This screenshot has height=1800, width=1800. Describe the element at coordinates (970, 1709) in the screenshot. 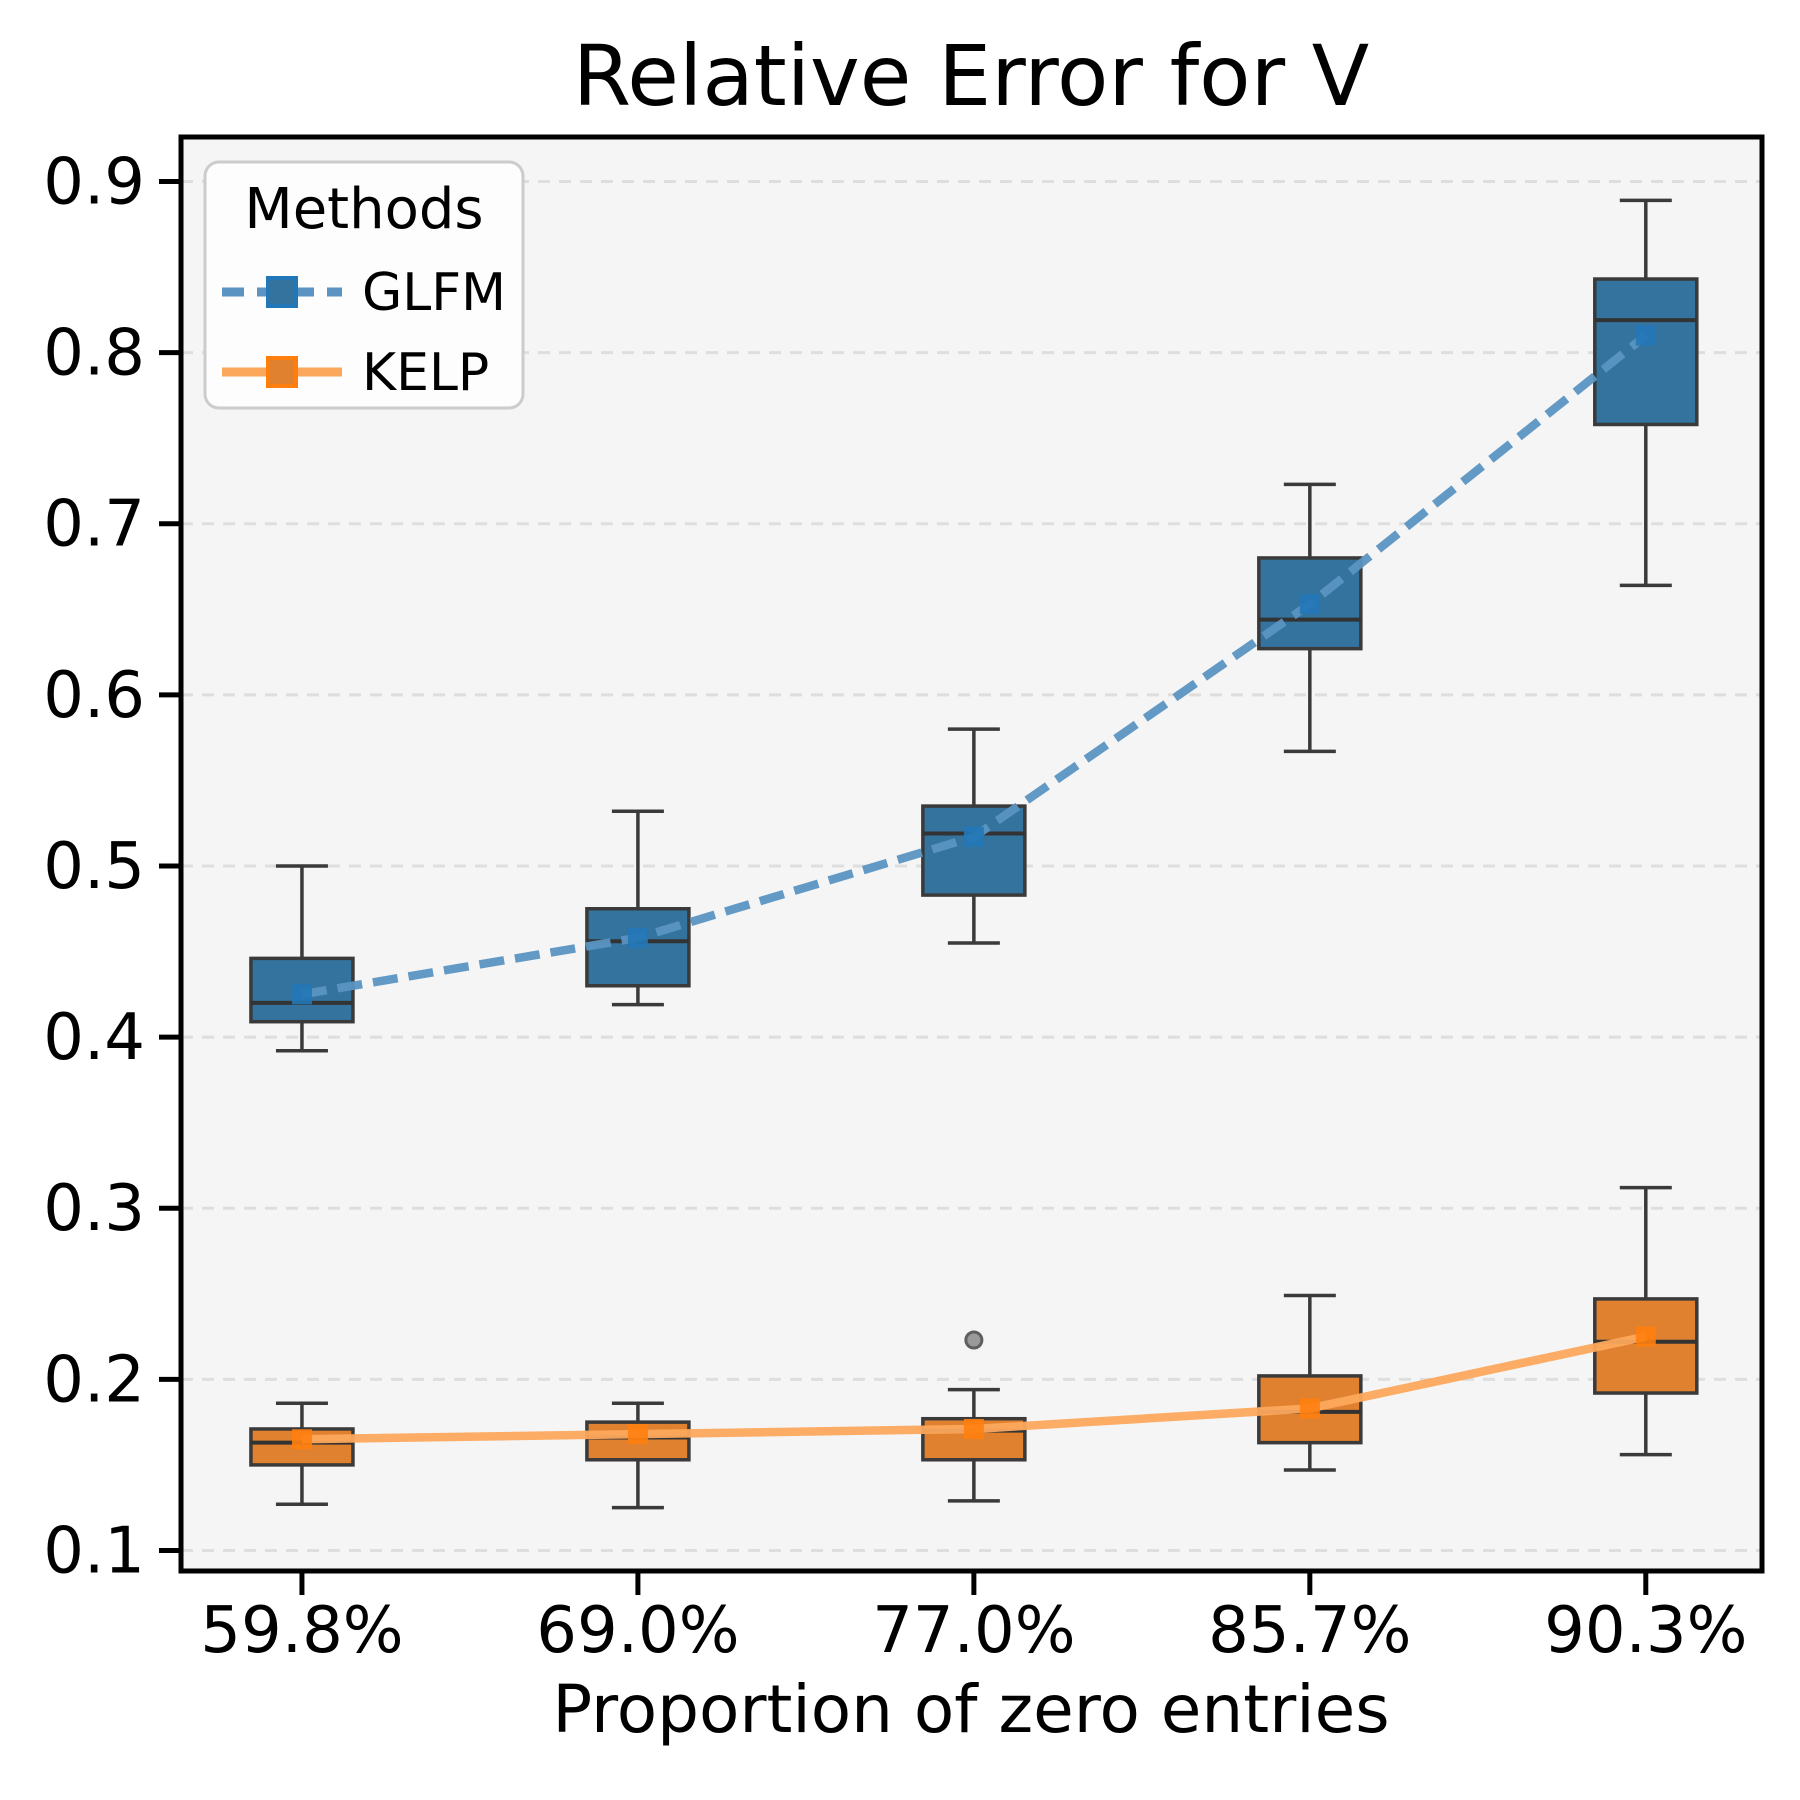

I see `x-axis-label: Proportion of zero entries` at that location.